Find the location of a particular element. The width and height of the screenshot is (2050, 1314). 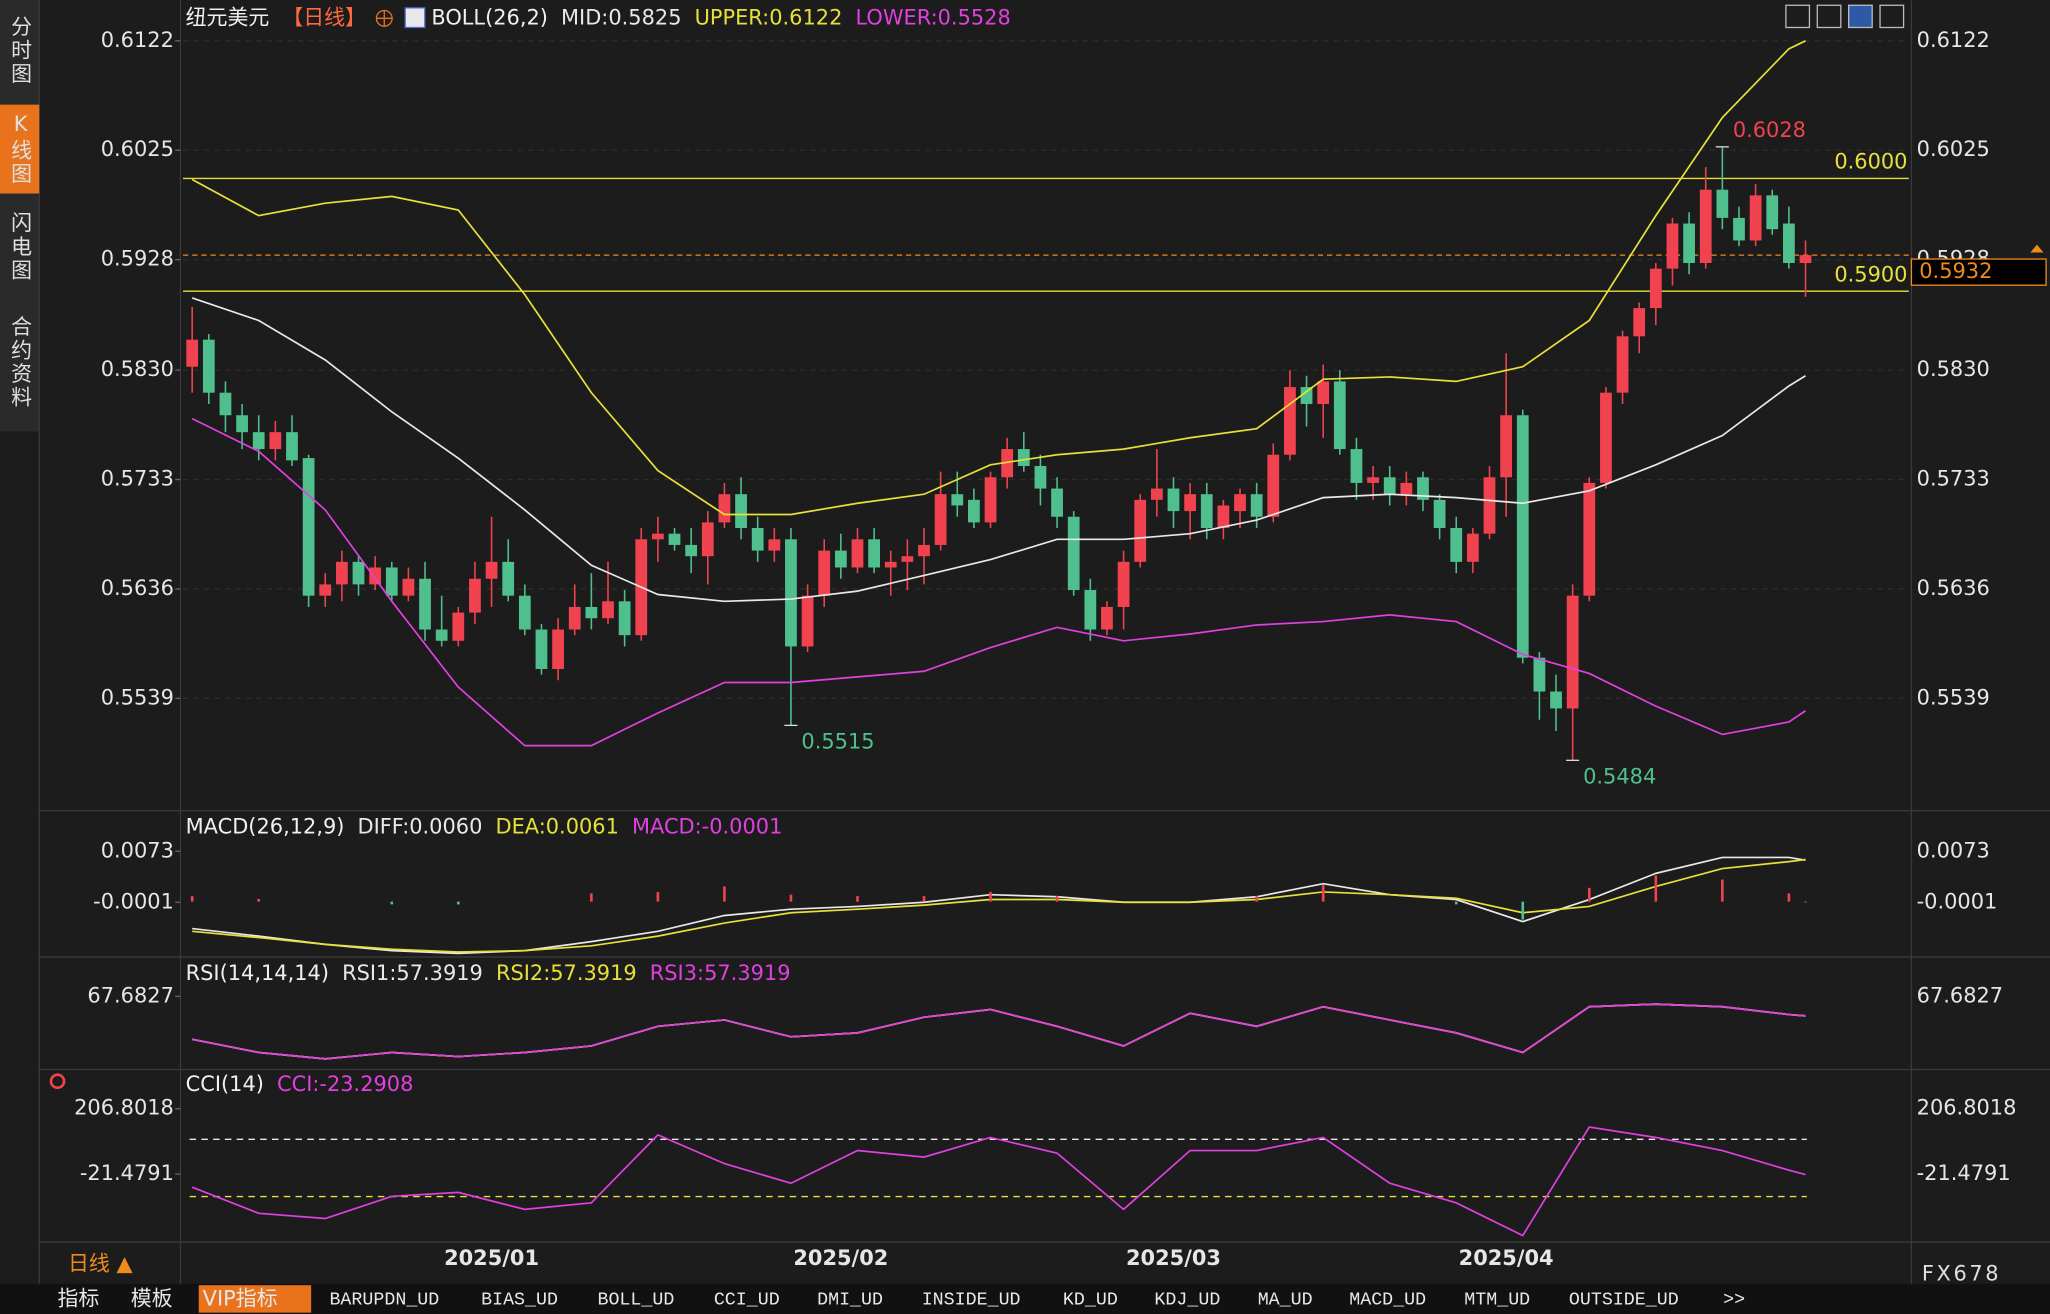

y-tick-label-right: 0.5830 is located at coordinates (1953, 369).